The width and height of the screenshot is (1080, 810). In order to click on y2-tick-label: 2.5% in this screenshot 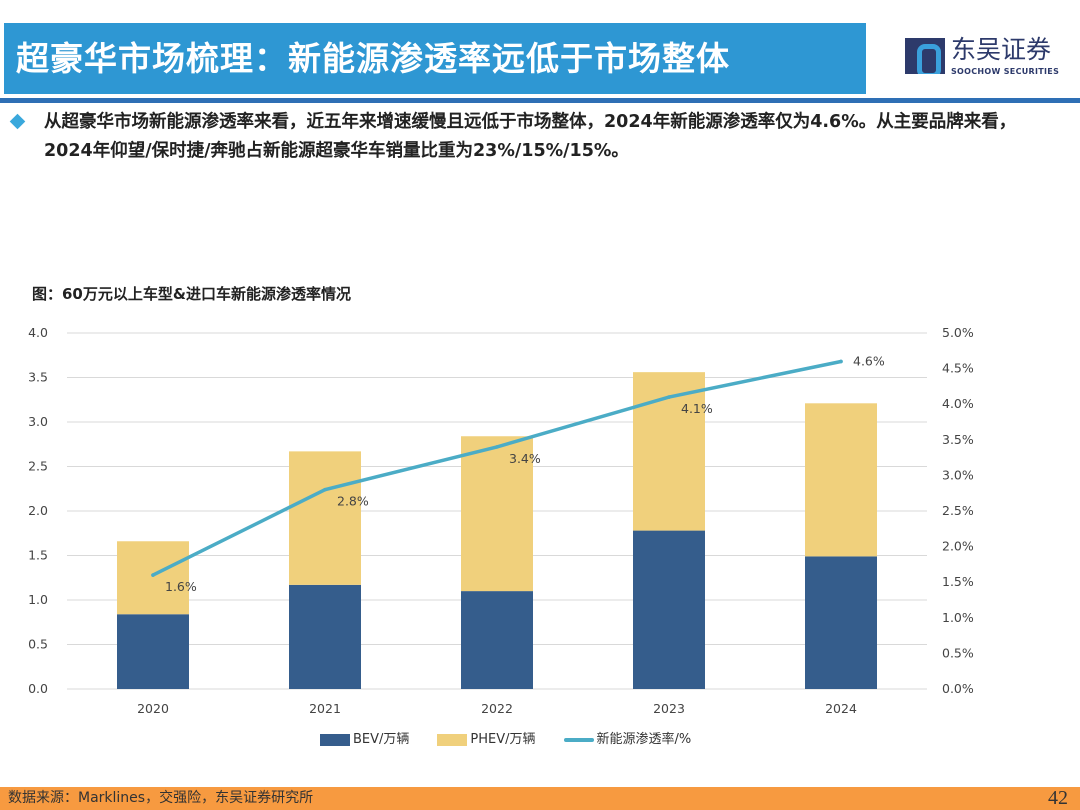, I will do `click(958, 510)`.